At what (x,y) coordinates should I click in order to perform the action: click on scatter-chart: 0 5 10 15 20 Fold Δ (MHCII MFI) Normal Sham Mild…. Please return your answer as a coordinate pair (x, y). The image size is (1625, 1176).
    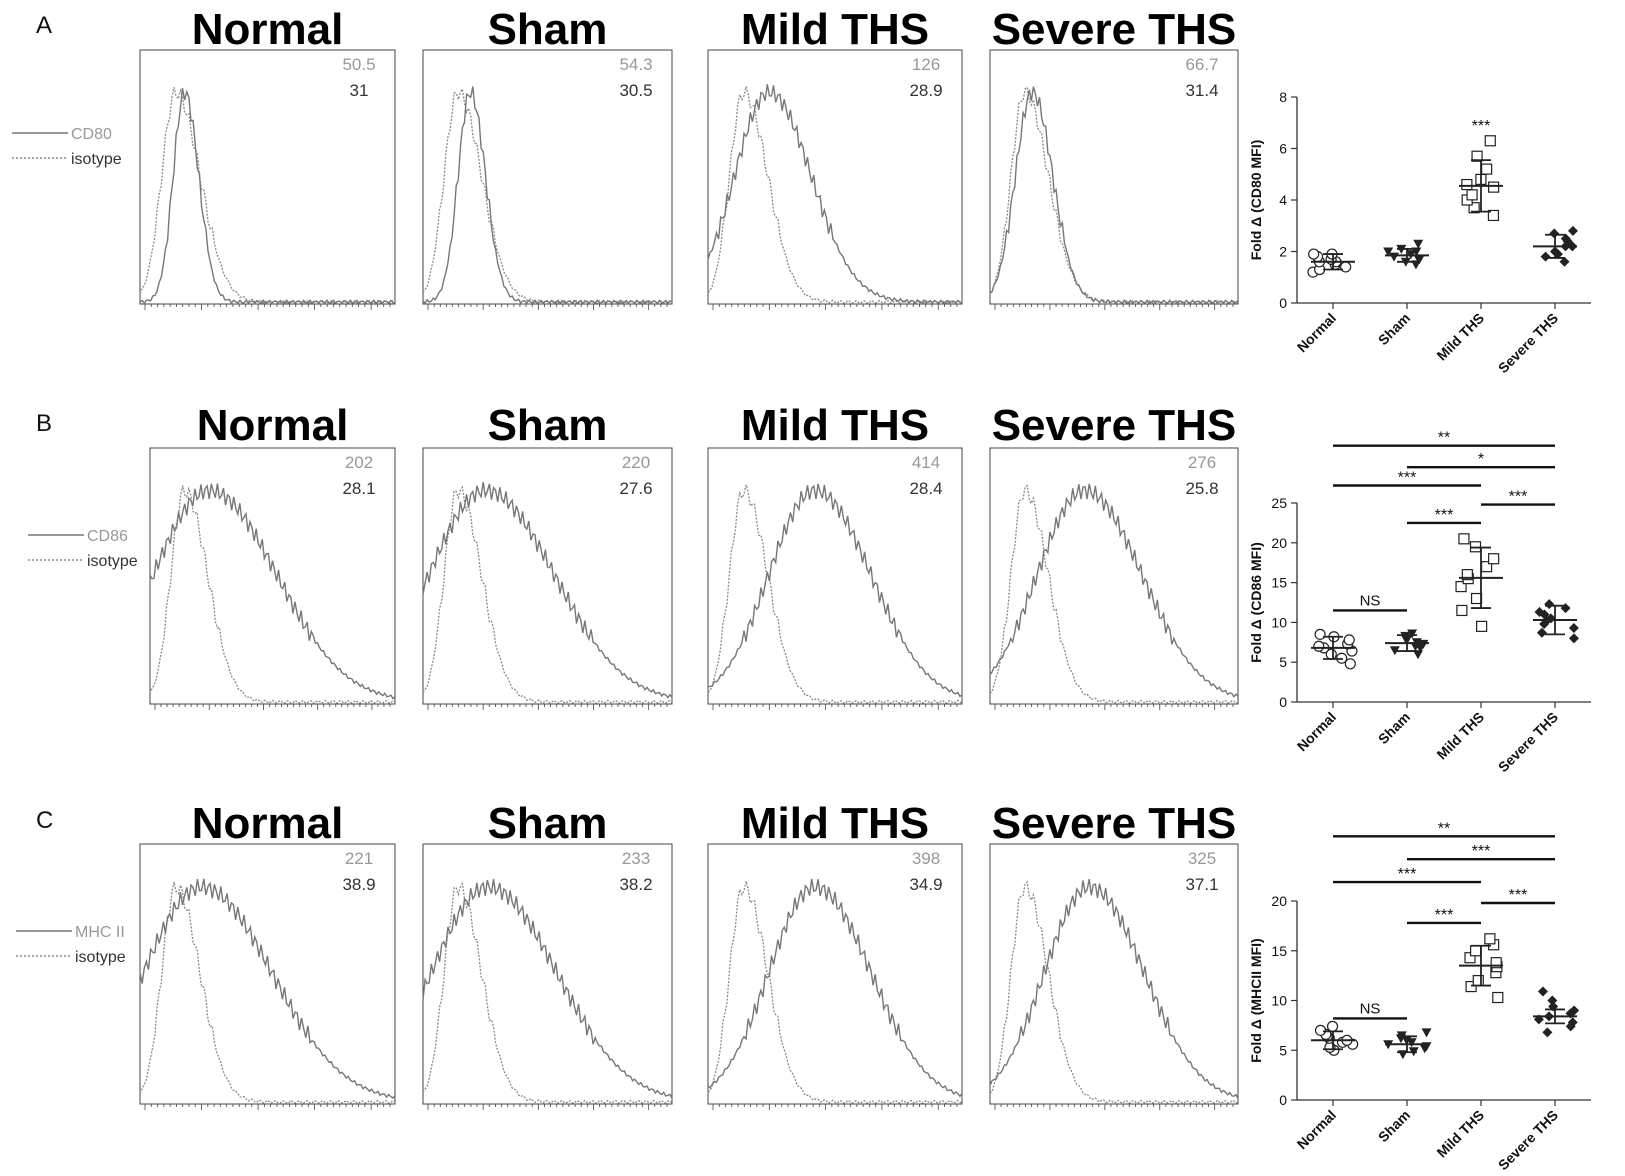
    Looking at the image, I should click on (1419, 996).